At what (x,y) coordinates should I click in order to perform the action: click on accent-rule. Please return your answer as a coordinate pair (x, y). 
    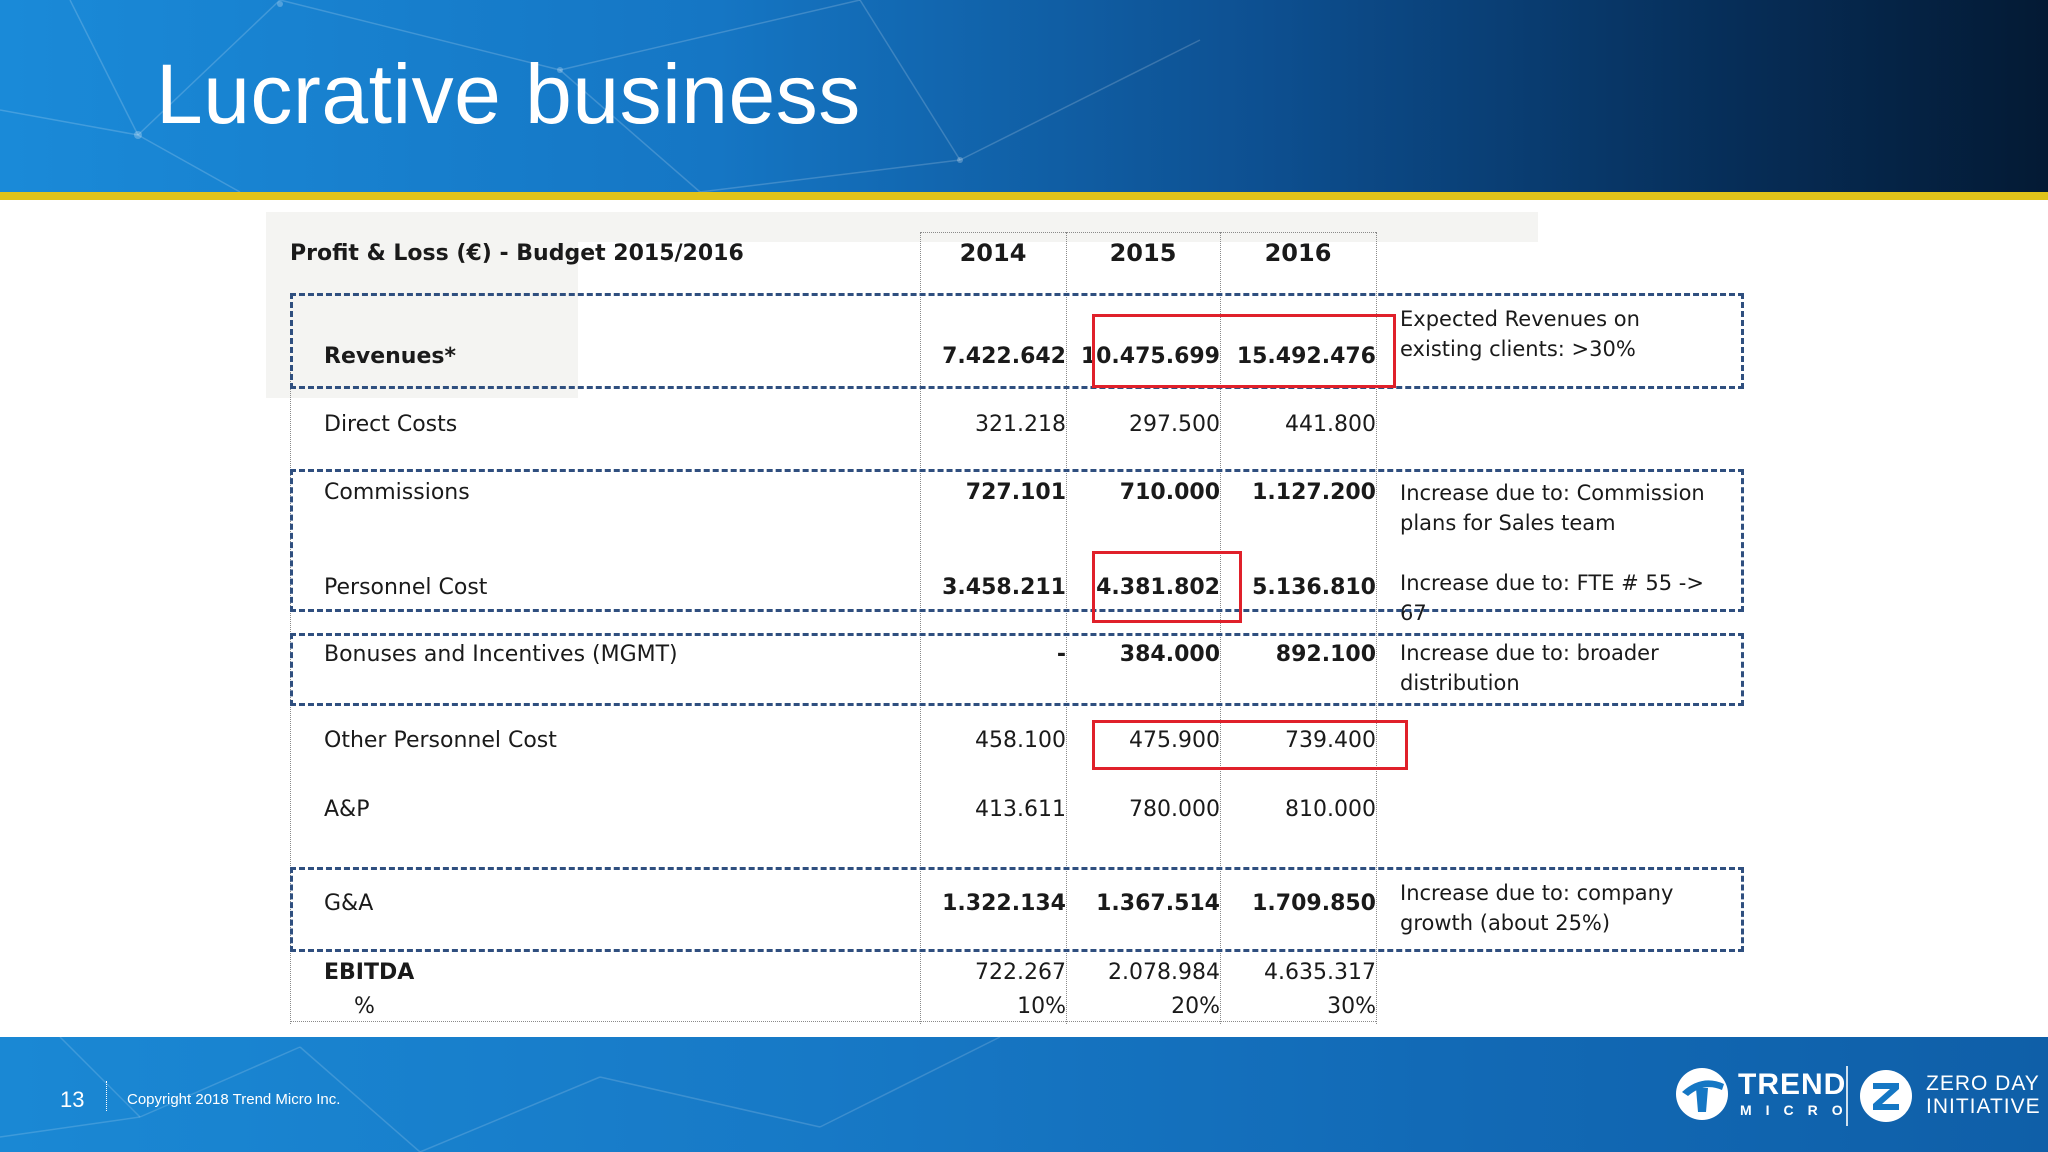
    Looking at the image, I should click on (1024, 196).